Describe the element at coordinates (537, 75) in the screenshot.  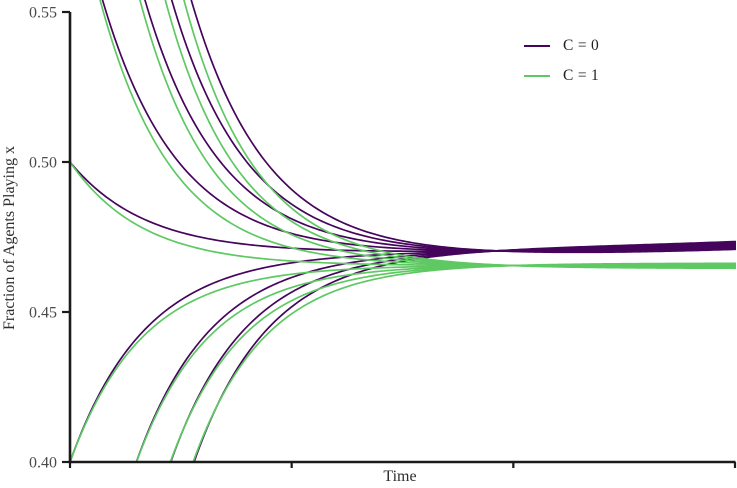
I see `legend-swatch-c1` at that location.